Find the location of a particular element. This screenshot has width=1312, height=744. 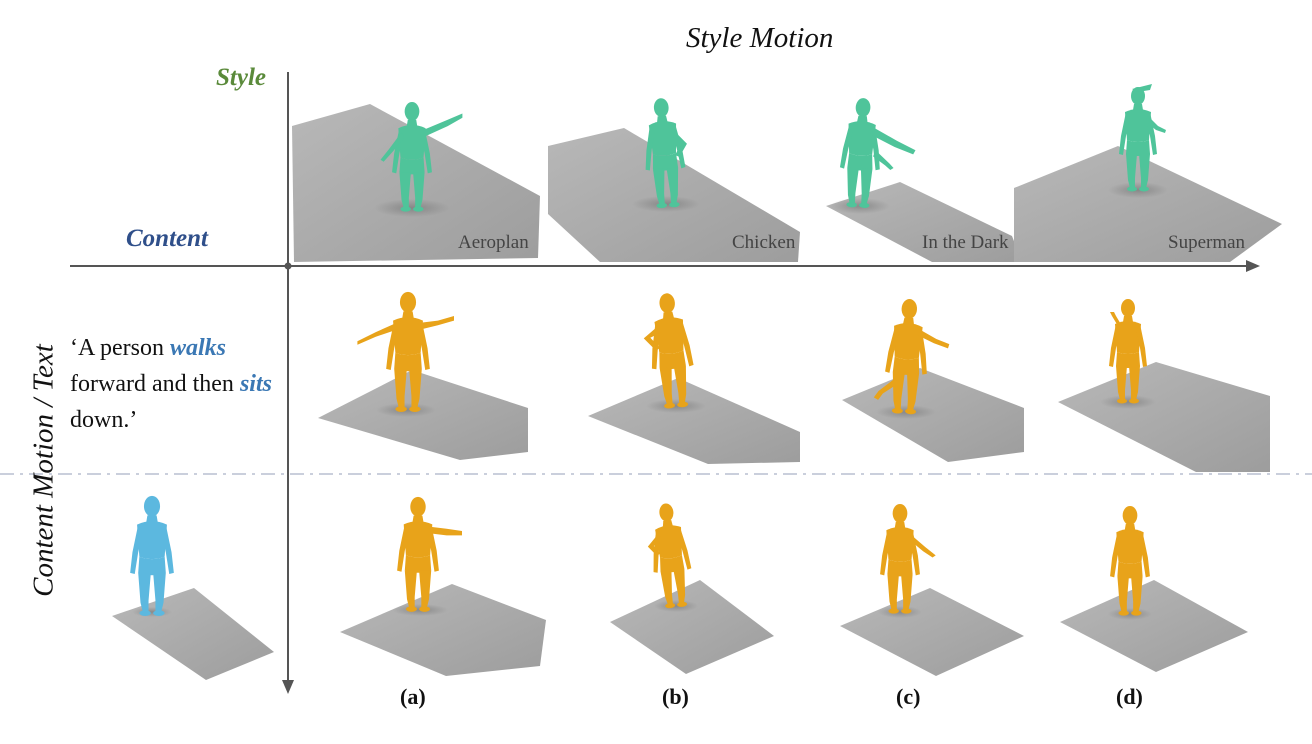

style-figures is located at coordinates (773, 148).